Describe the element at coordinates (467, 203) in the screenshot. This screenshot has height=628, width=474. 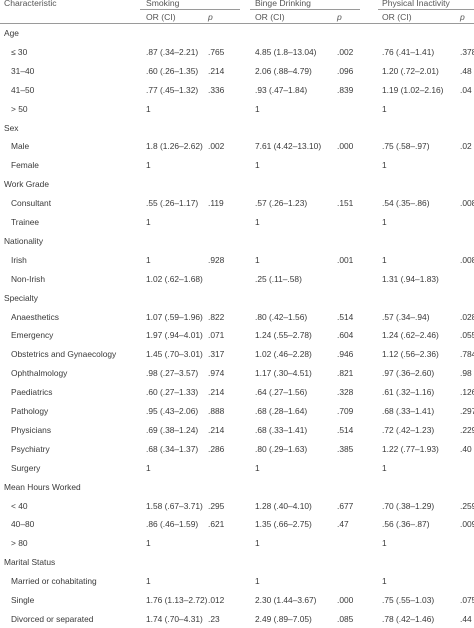
I see `inactivity-p-cell: .008` at that location.